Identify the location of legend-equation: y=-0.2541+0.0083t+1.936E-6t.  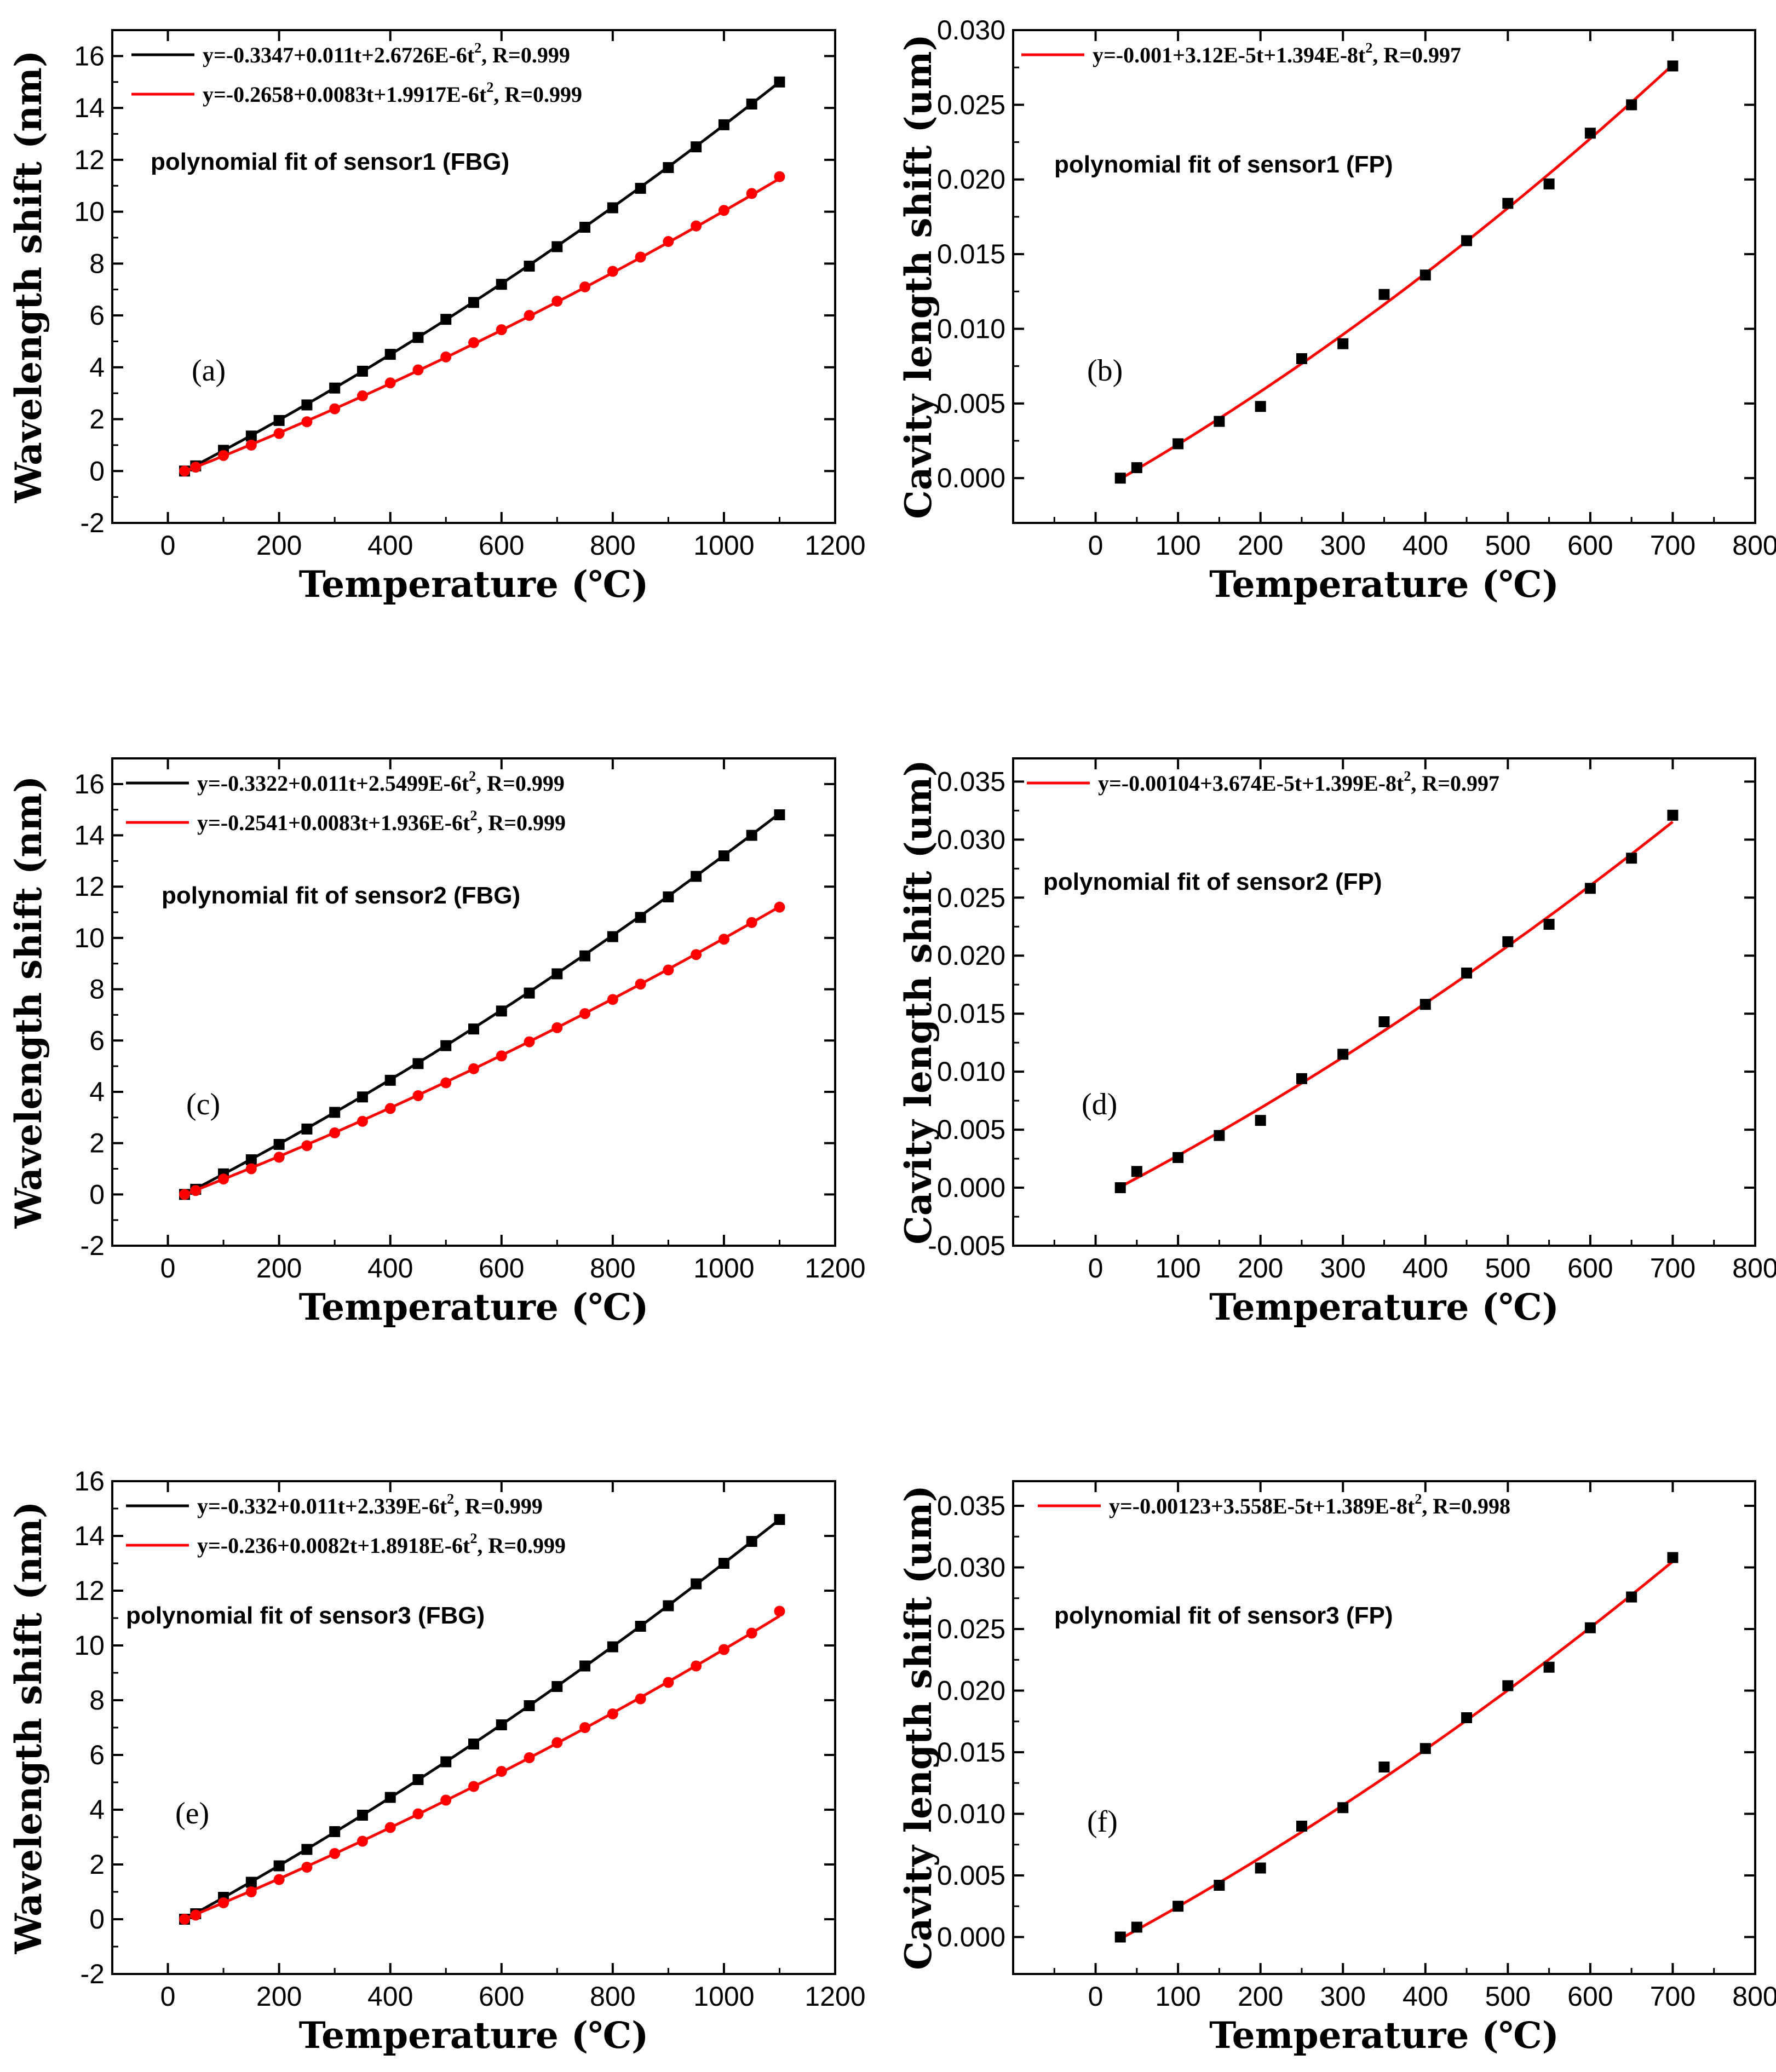
(333, 822).